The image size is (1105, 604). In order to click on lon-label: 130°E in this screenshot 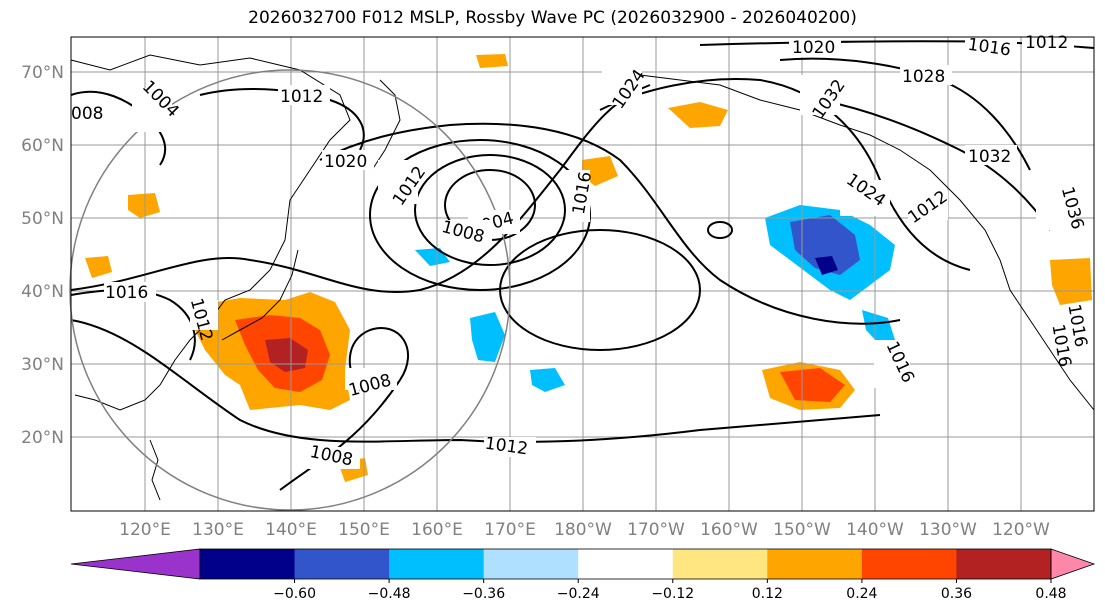, I will do `click(218, 530)`.